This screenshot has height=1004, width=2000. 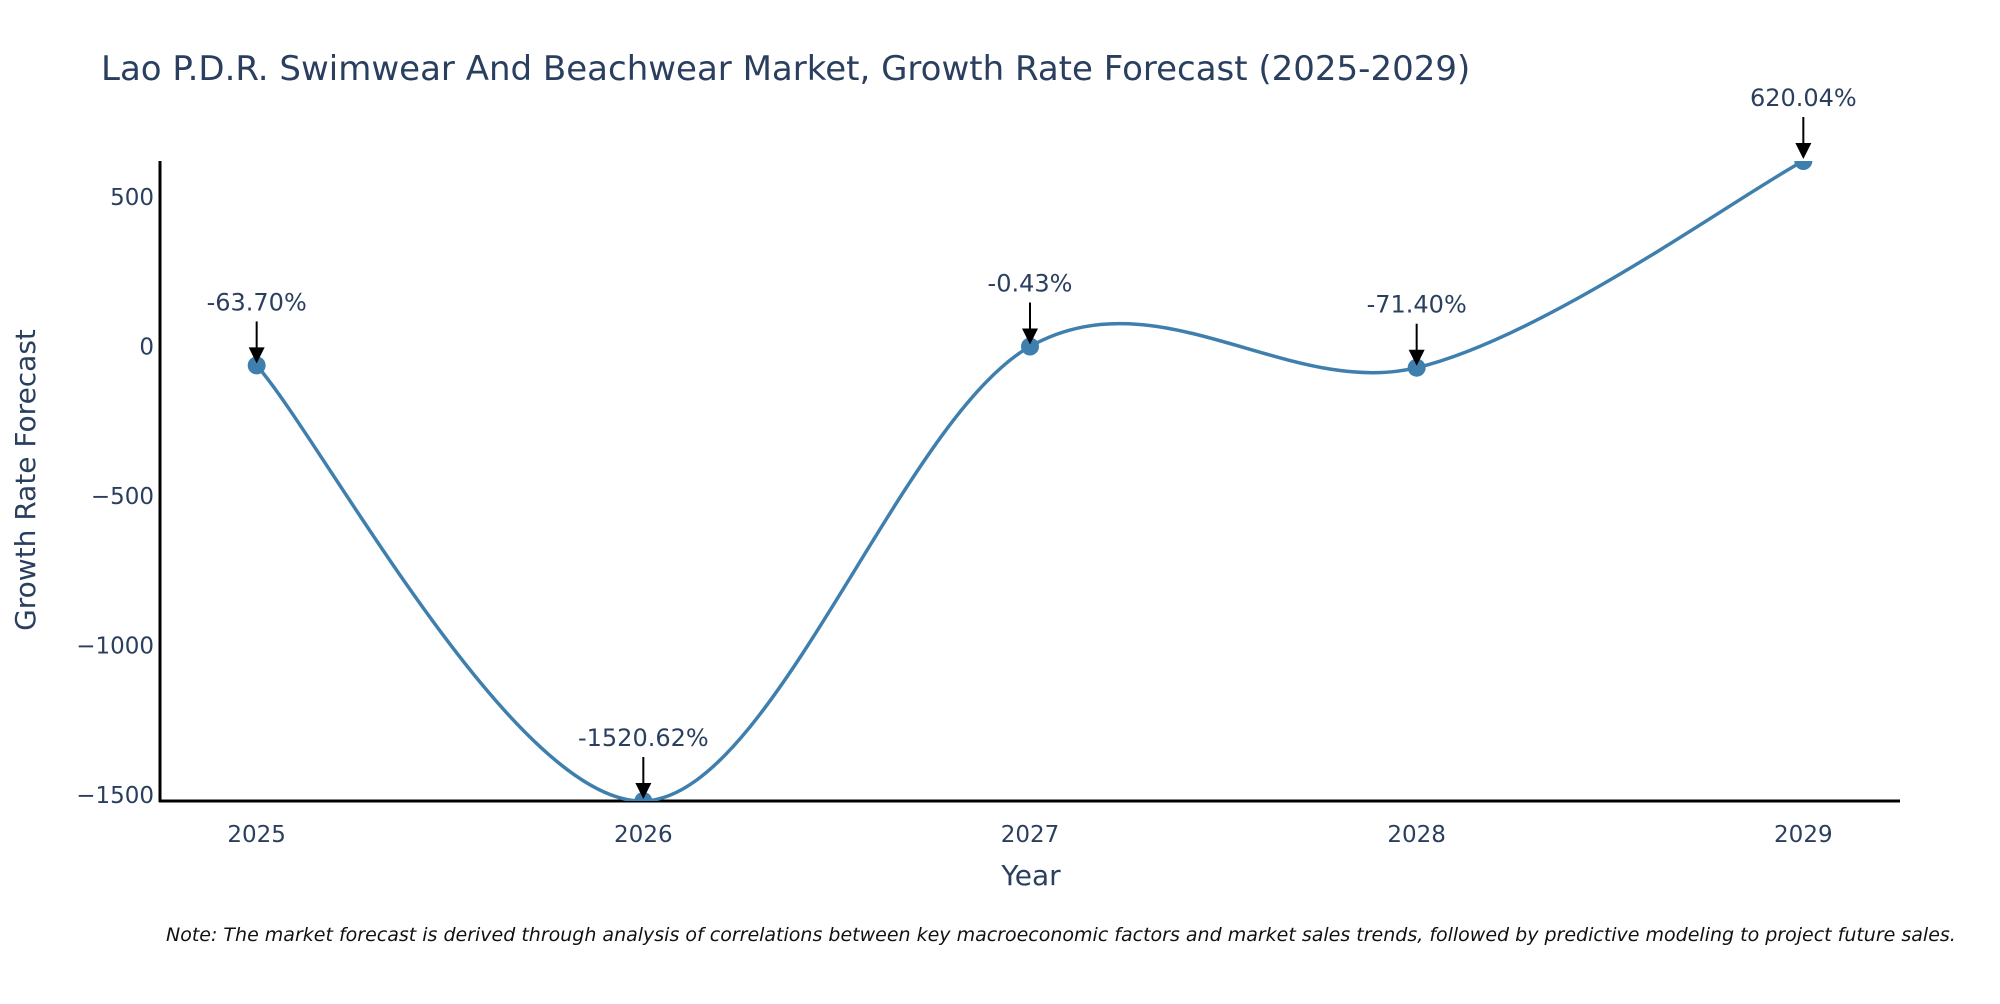 What do you see at coordinates (122, 497) in the screenshot?
I see `y-tick-label: −500` at bounding box center [122, 497].